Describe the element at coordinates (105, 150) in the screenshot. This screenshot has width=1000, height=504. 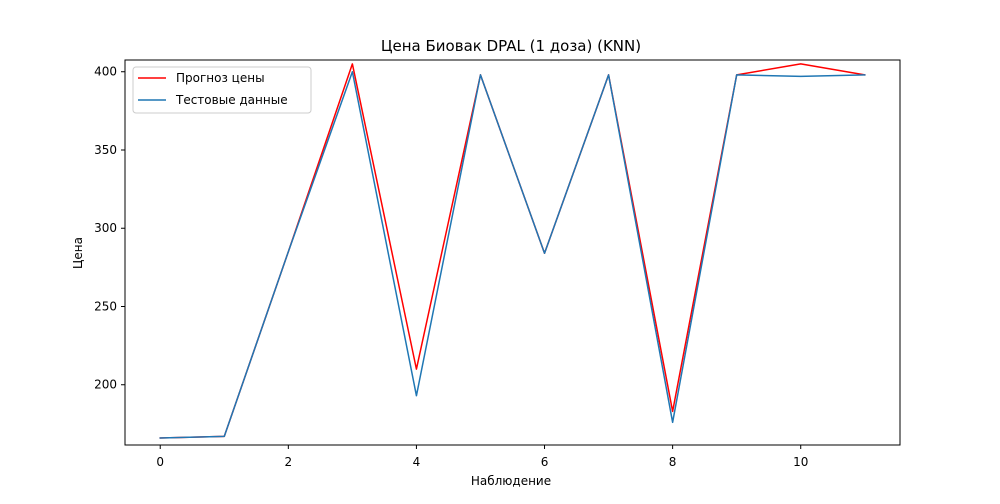
I see `y-tick-label: 350` at that location.